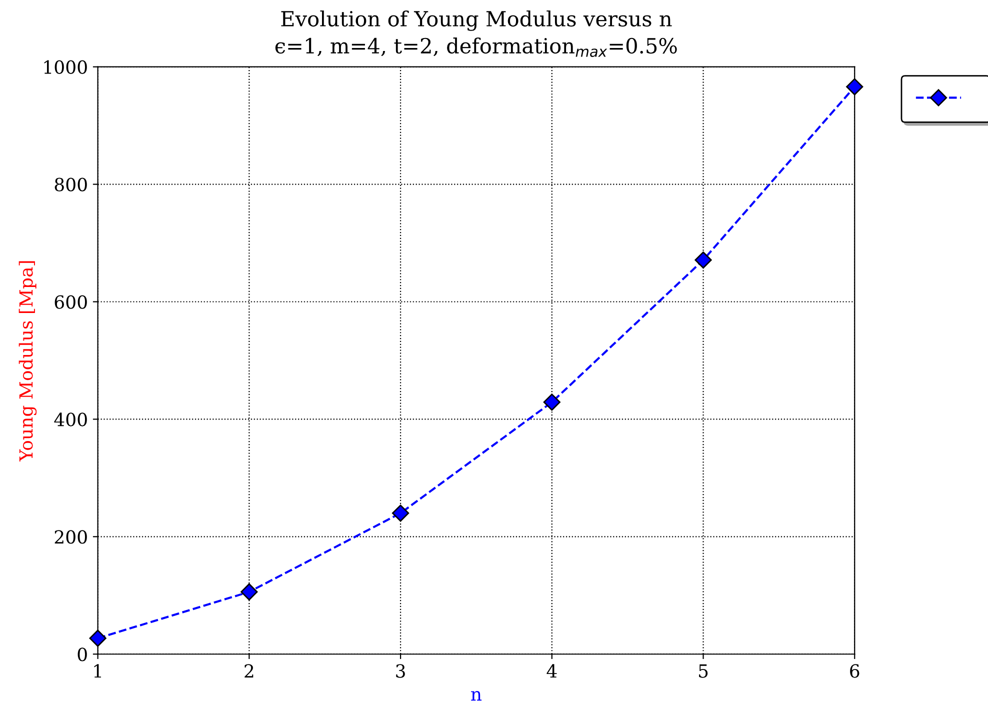 This screenshot has width=988, height=711. Describe the element at coordinates (27, 361) in the screenshot. I see `y-axis-title: Young Modulus [Mpa]` at that location.